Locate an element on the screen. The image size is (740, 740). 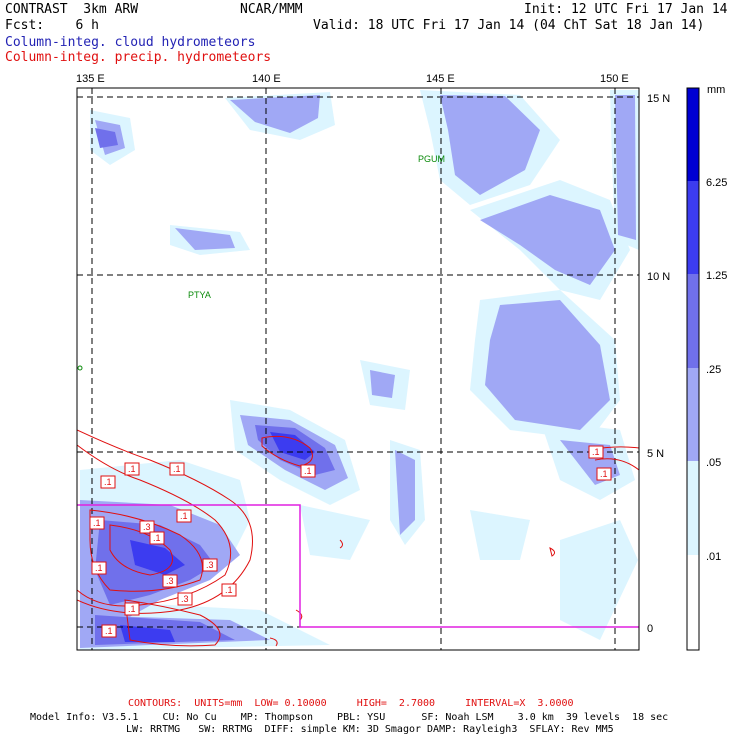
lon-label-145: 145 E is located at coordinates (440, 79).